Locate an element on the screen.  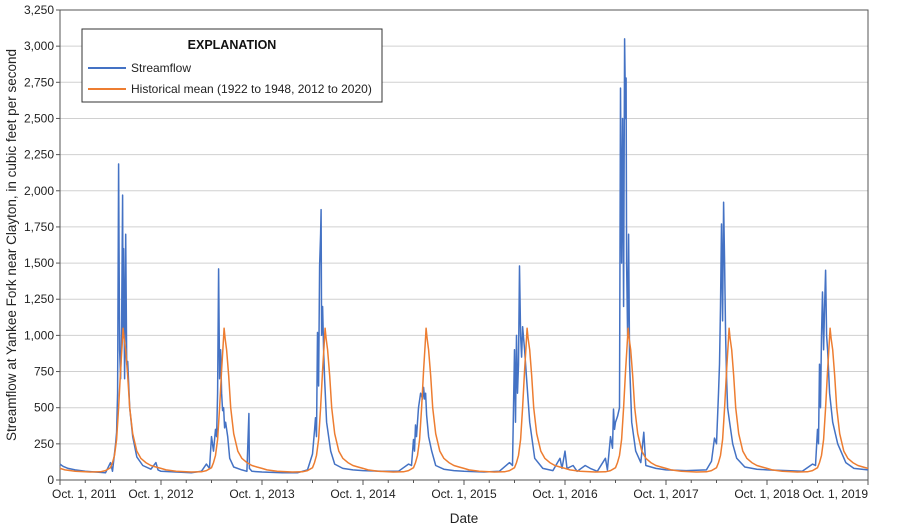
legend-label-streamflow: Streamflow is located at coordinates (161, 68).